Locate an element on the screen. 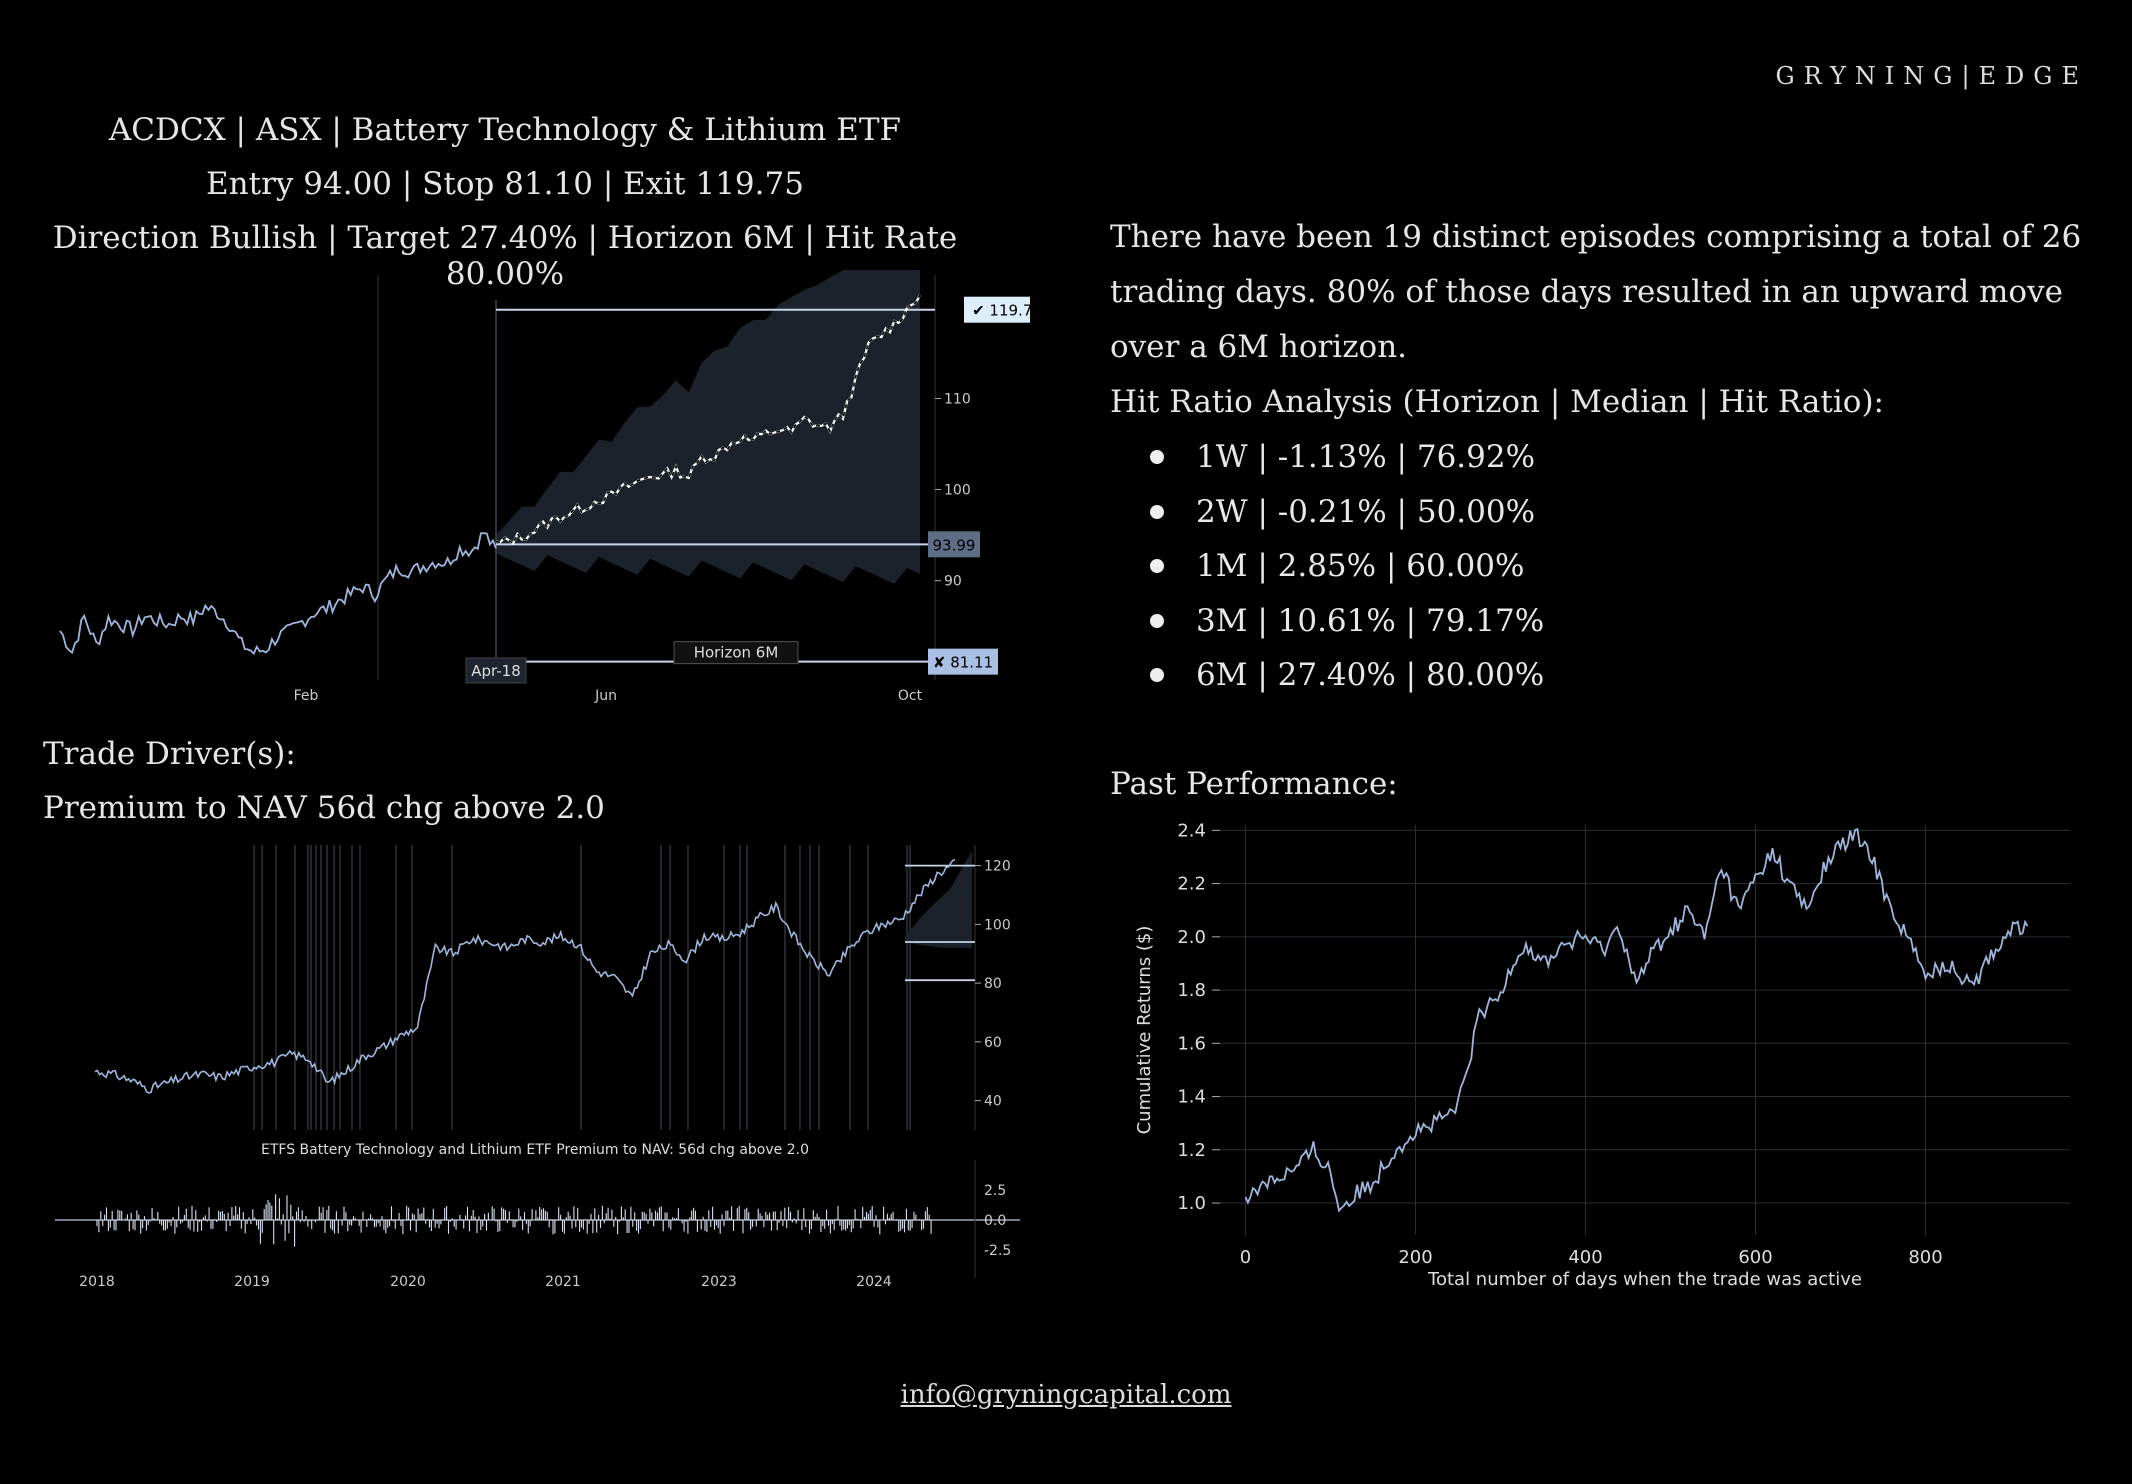  start-date-label: Apr-18 is located at coordinates (496, 671).